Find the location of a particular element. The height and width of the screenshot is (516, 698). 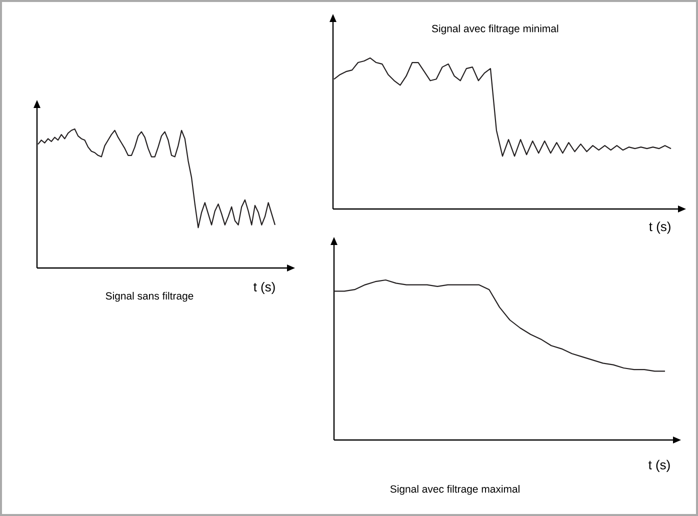

text: Signal sans filtrage is located at coordinates (150, 297).